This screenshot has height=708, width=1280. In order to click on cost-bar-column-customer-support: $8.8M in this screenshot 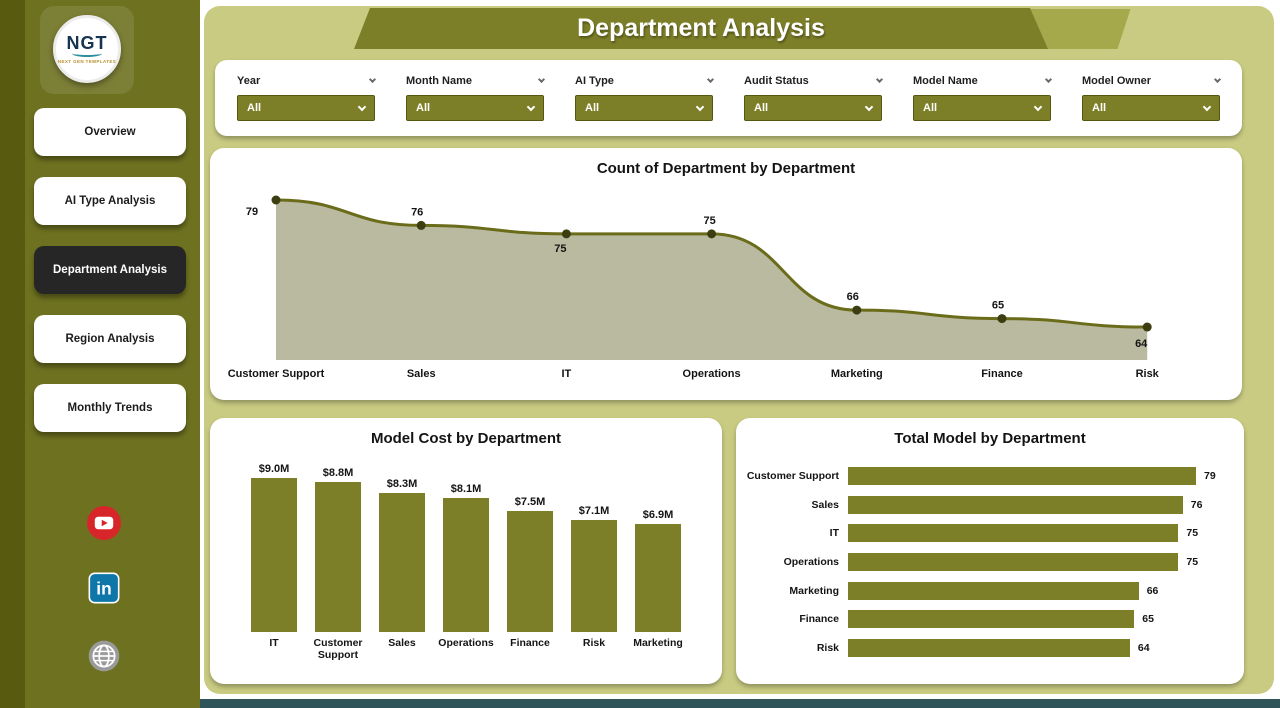, I will do `click(338, 549)`.